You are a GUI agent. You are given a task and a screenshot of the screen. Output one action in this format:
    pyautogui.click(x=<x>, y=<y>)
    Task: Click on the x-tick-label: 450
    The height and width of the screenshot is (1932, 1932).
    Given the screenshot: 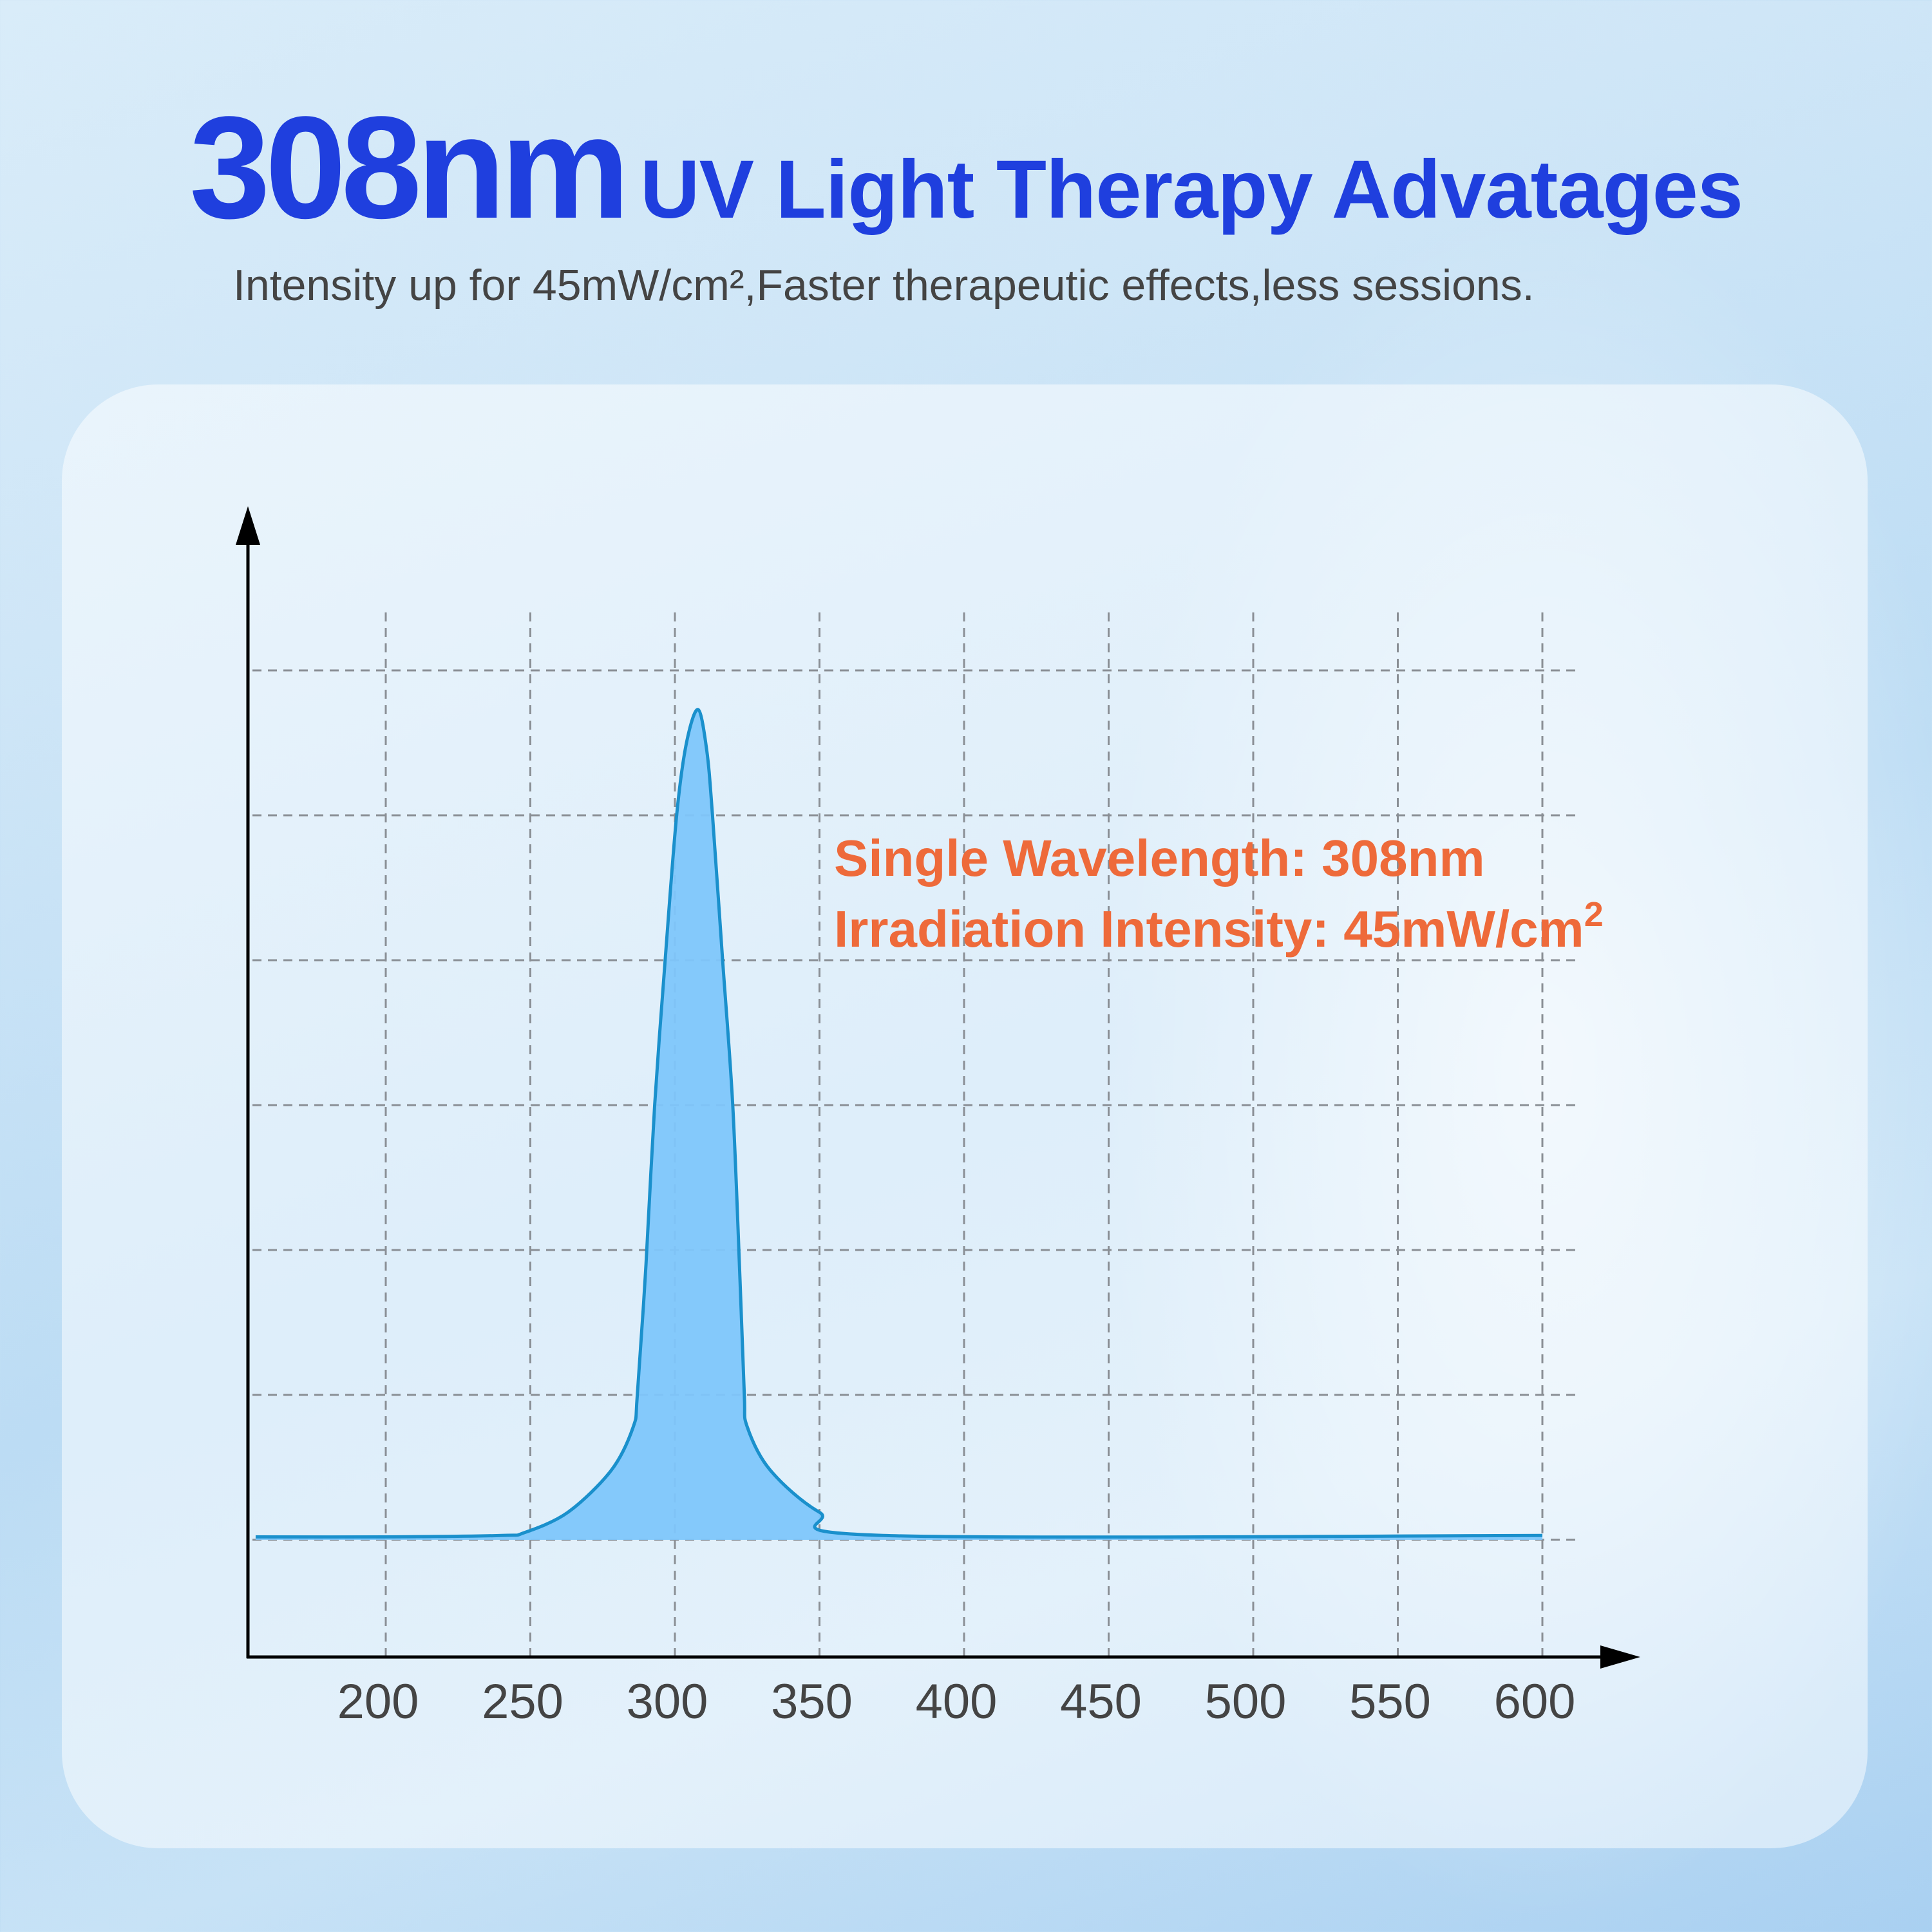 What is the action you would take?
    pyautogui.click(x=1101, y=1702)
    